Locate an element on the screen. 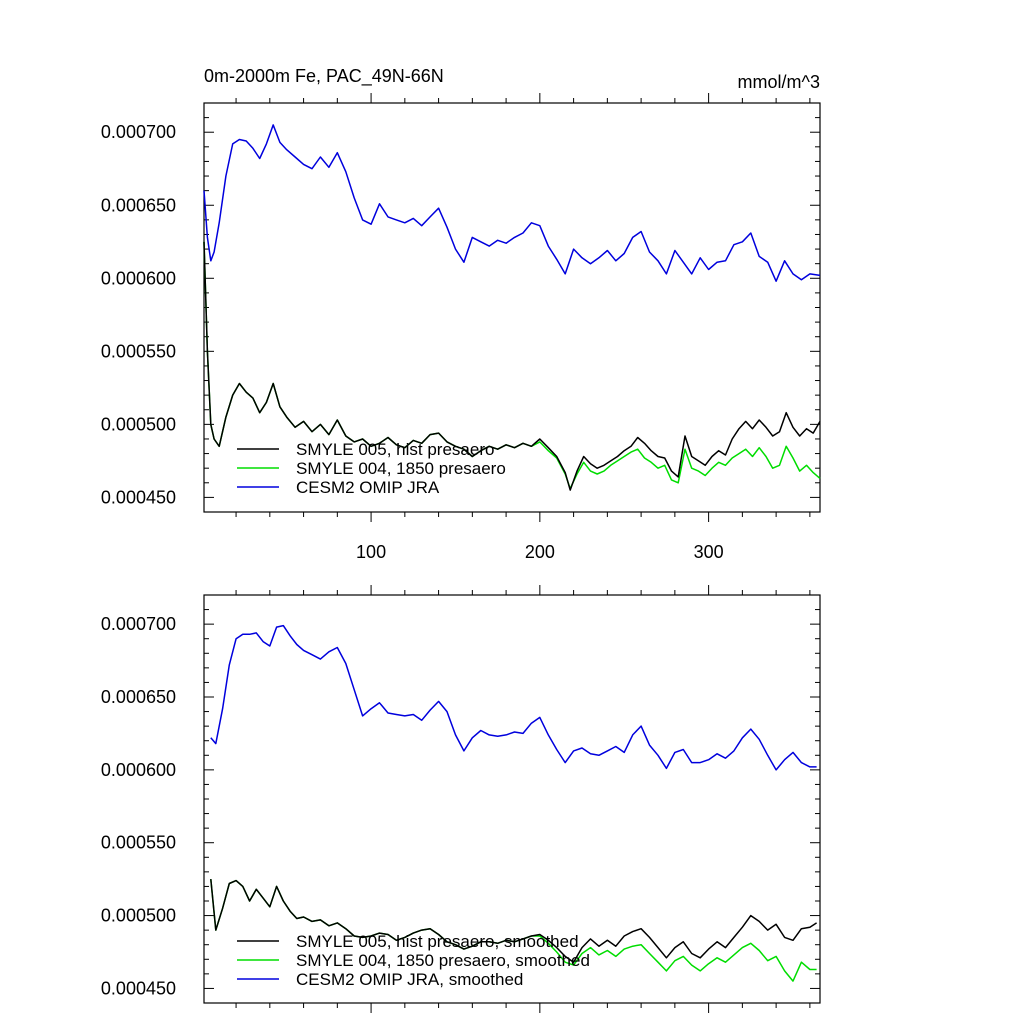  x-tick-label: 100 is located at coordinates (371, 552).